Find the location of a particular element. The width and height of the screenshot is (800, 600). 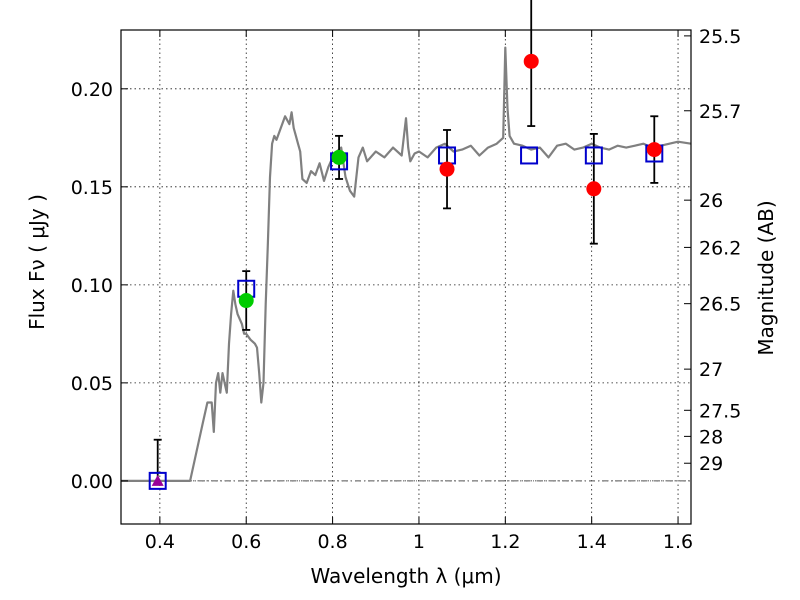

magnitude-tick-label: 26.5 is located at coordinates (720, 305).